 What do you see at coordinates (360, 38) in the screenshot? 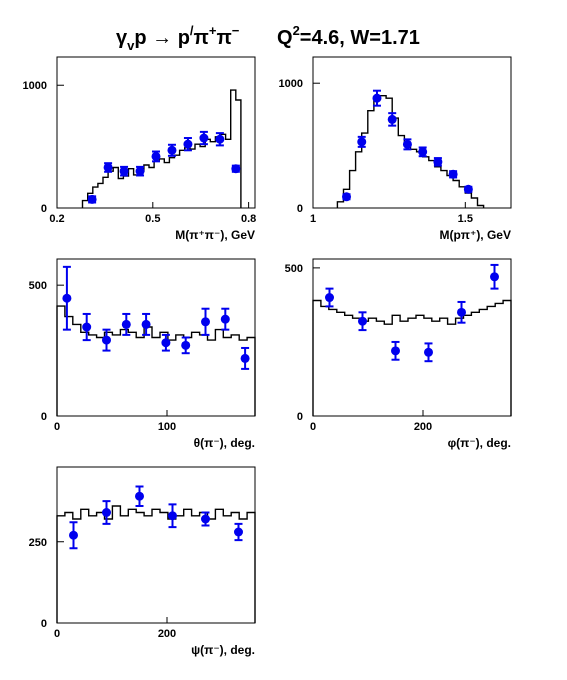
I see `title-kinematics: =4.6, W=1.71` at bounding box center [360, 38].